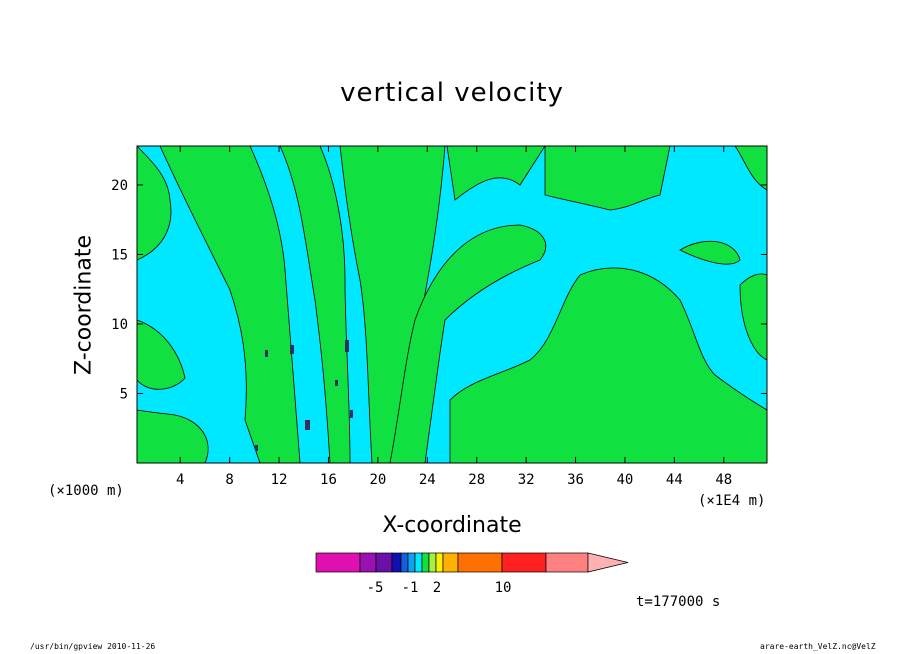 This screenshot has height=654, width=904. Describe the element at coordinates (625, 480) in the screenshot. I see `x-tick-label: 40` at that location.